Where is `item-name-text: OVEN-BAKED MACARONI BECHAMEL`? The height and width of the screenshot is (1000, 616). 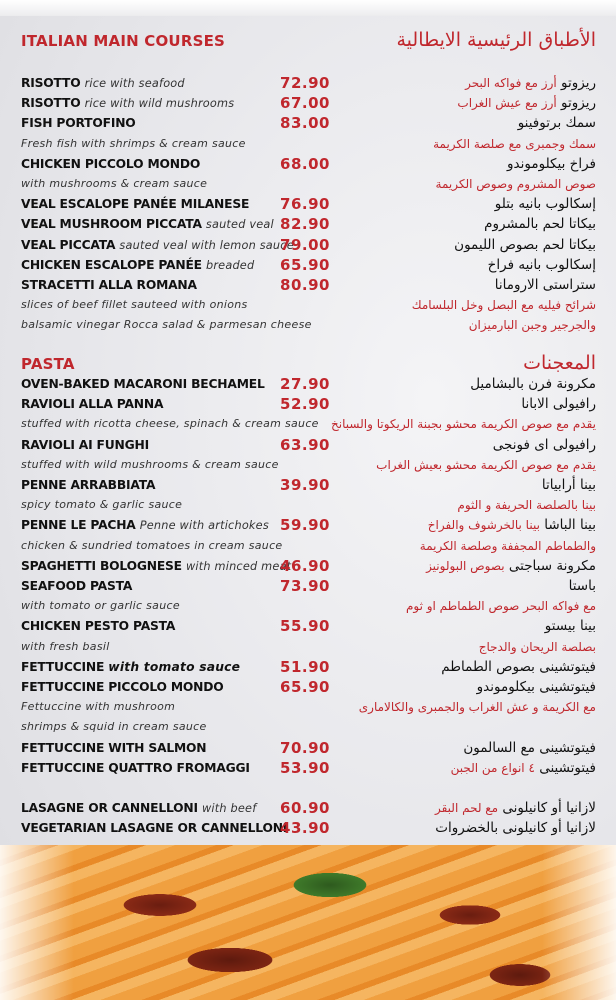 item-name-text: OVEN-BAKED MACARONI BECHAMEL is located at coordinates (143, 384).